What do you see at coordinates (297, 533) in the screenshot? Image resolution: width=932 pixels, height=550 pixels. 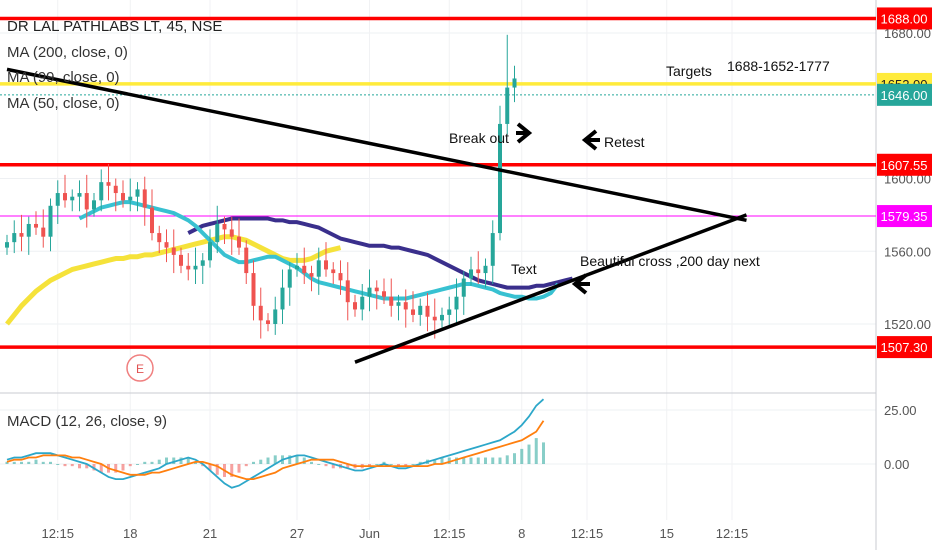 I see `time-tick-label: 27` at bounding box center [297, 533].